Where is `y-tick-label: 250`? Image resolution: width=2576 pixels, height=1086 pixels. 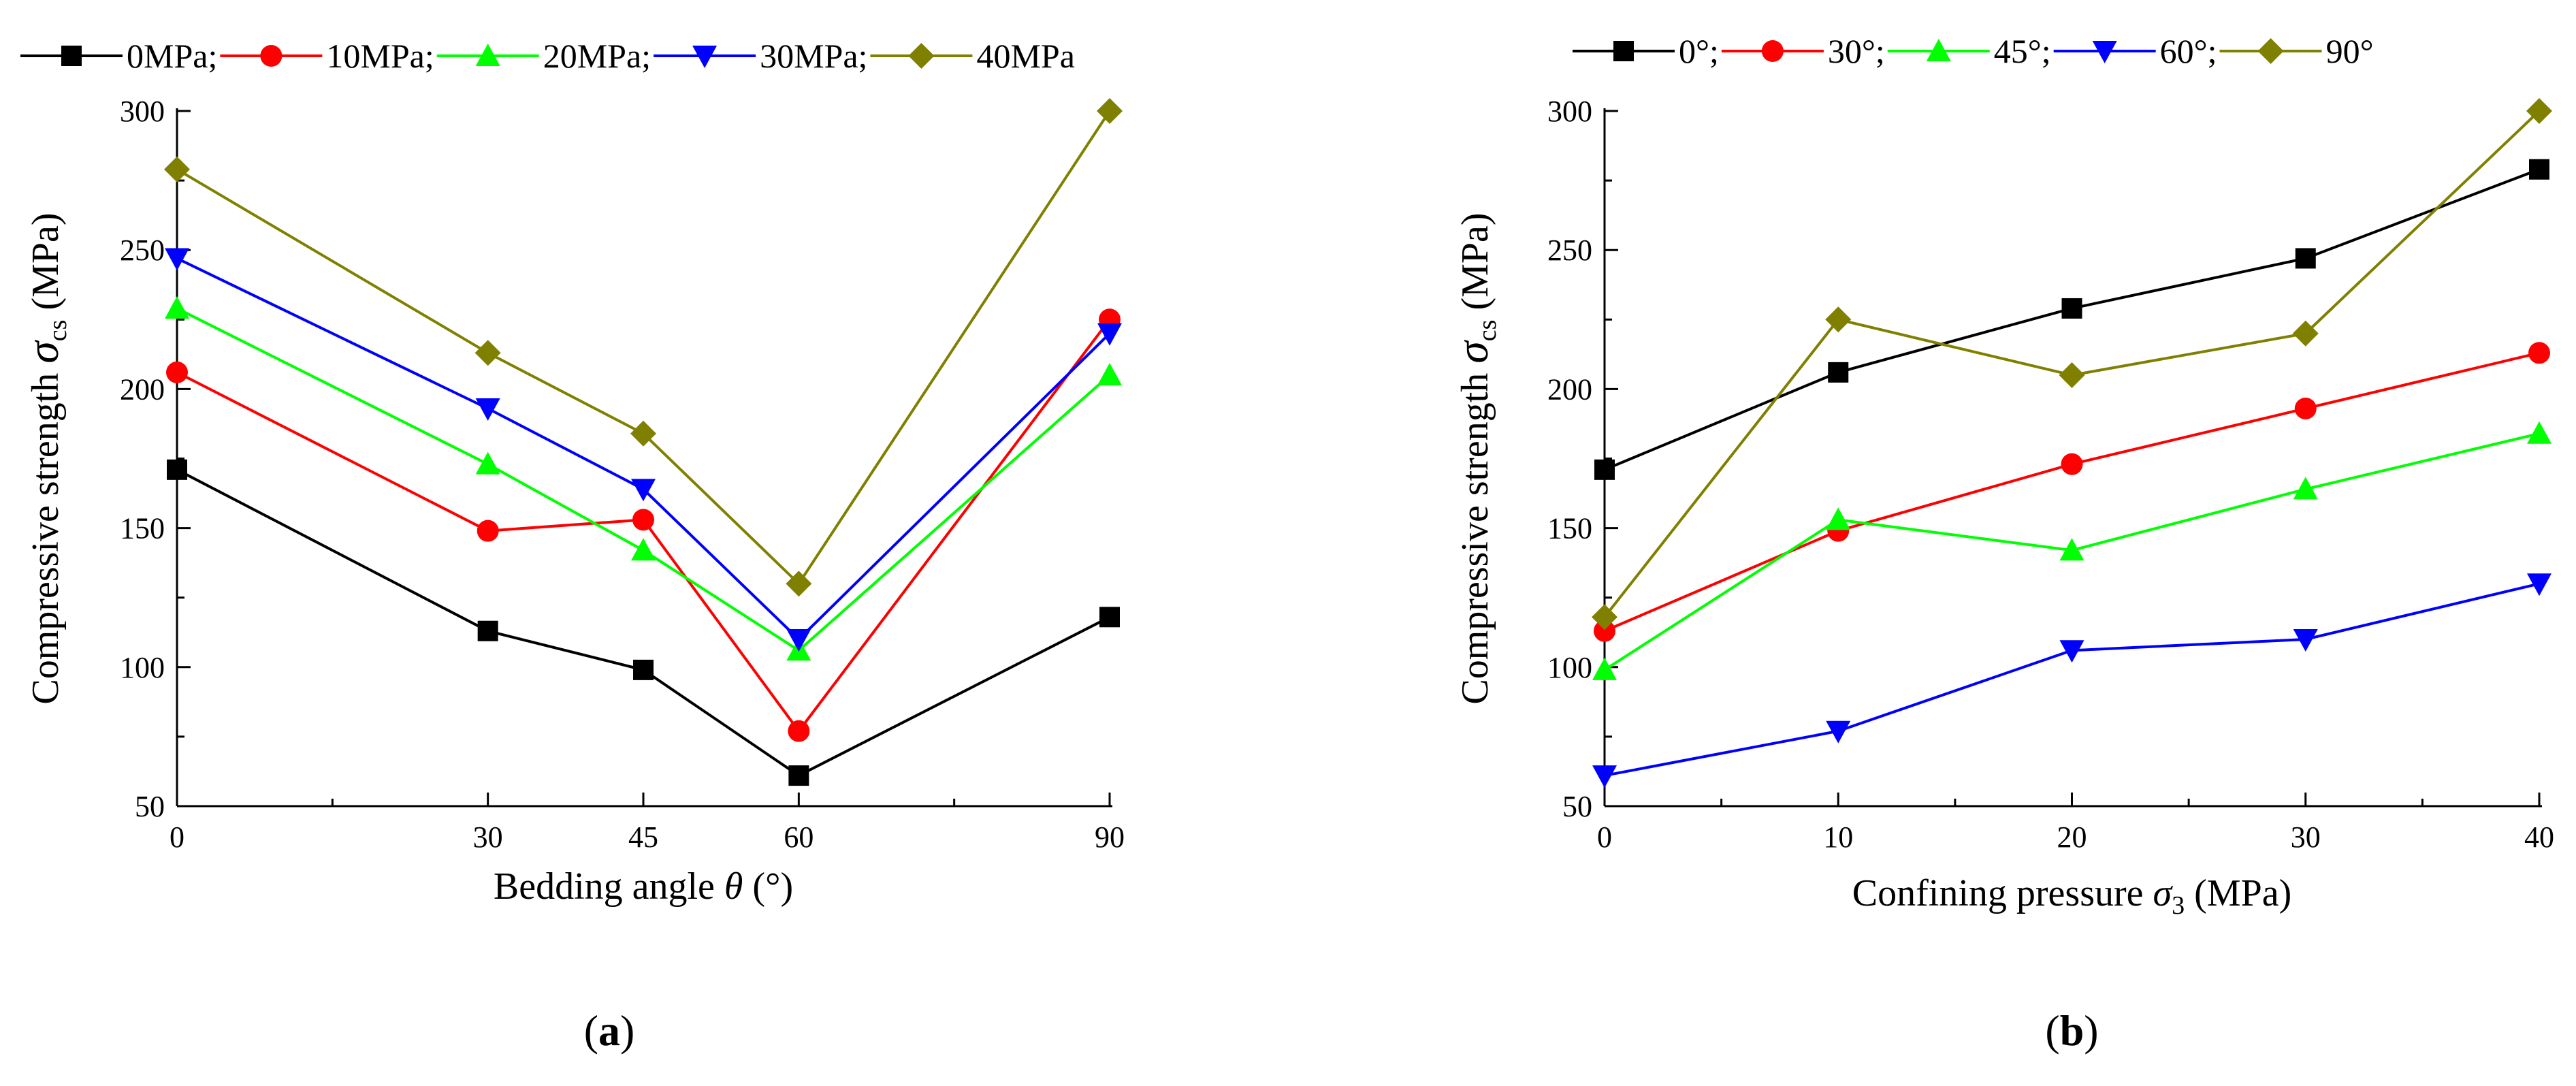
y-tick-label: 250 is located at coordinates (1570, 250).